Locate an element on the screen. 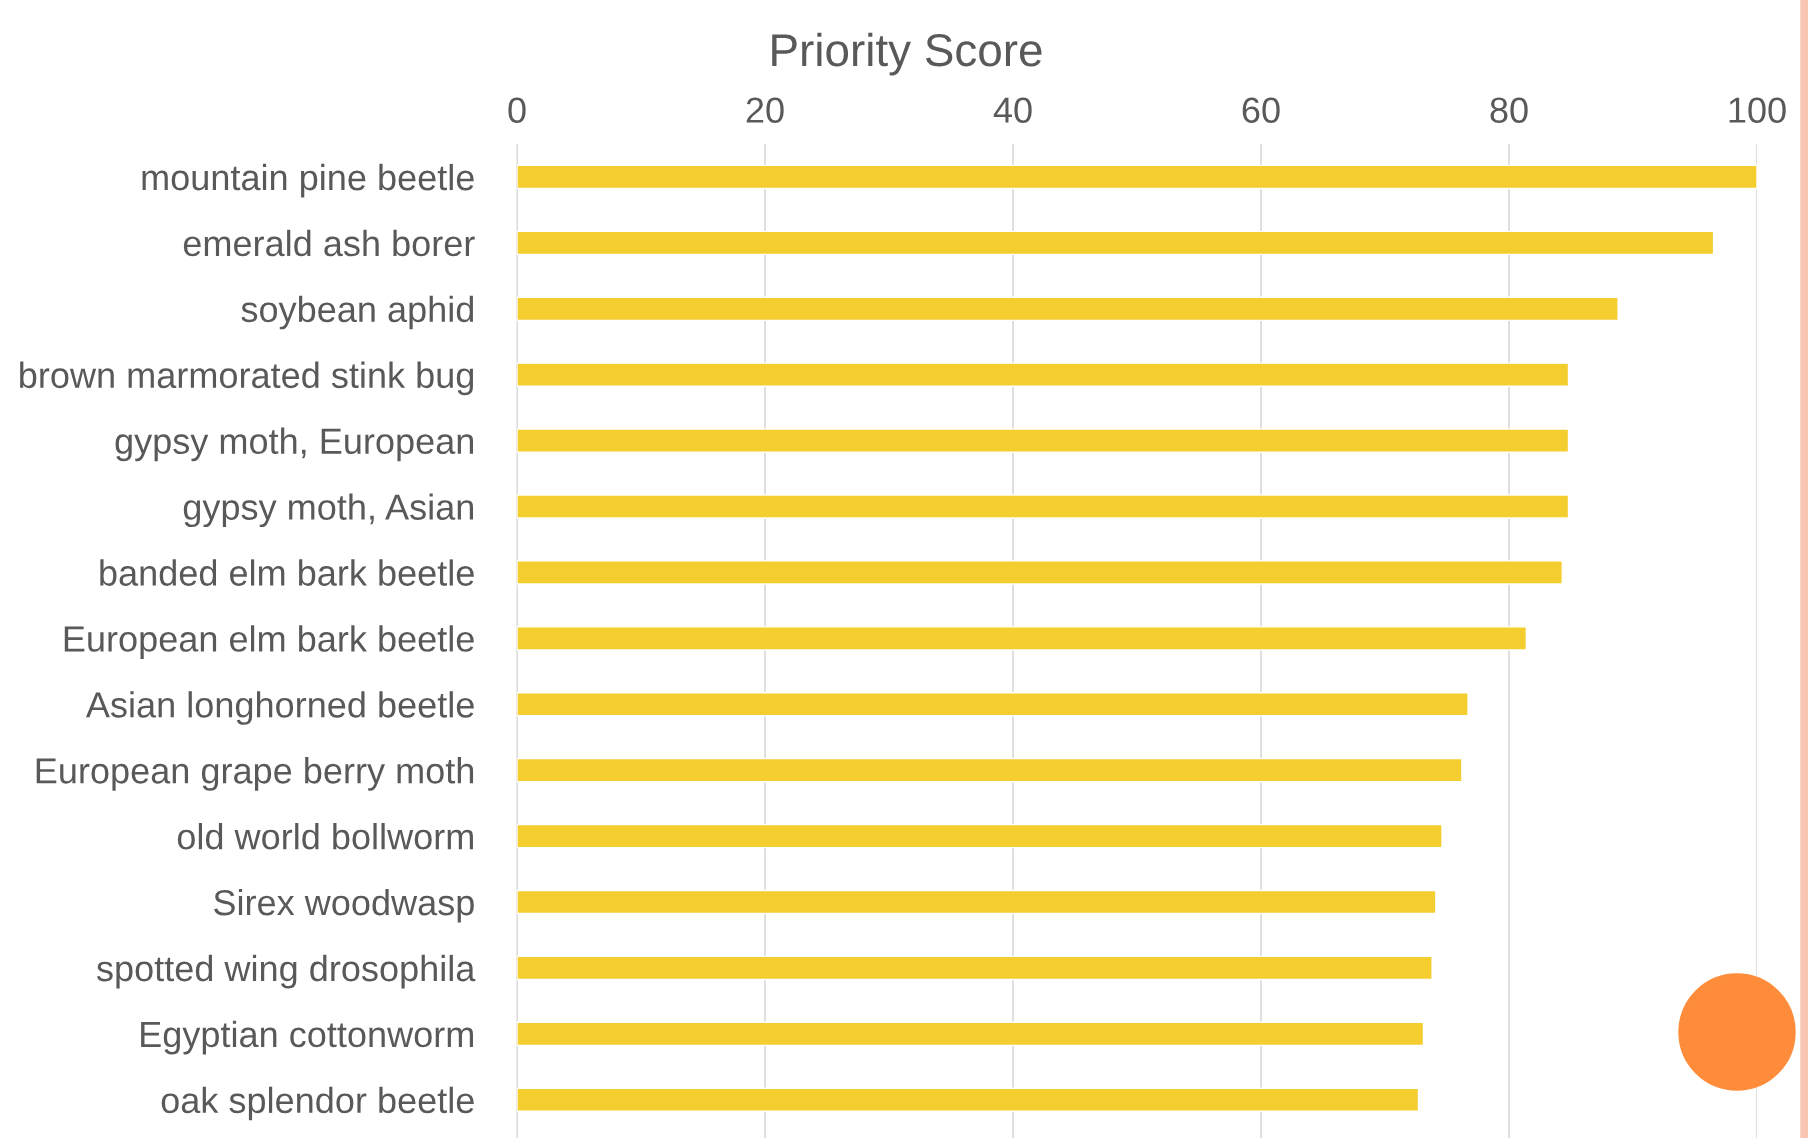 Image resolution: width=1808 pixels, height=1138 pixels. y-tick-label: Asian longhorned beetle is located at coordinates (279, 708).